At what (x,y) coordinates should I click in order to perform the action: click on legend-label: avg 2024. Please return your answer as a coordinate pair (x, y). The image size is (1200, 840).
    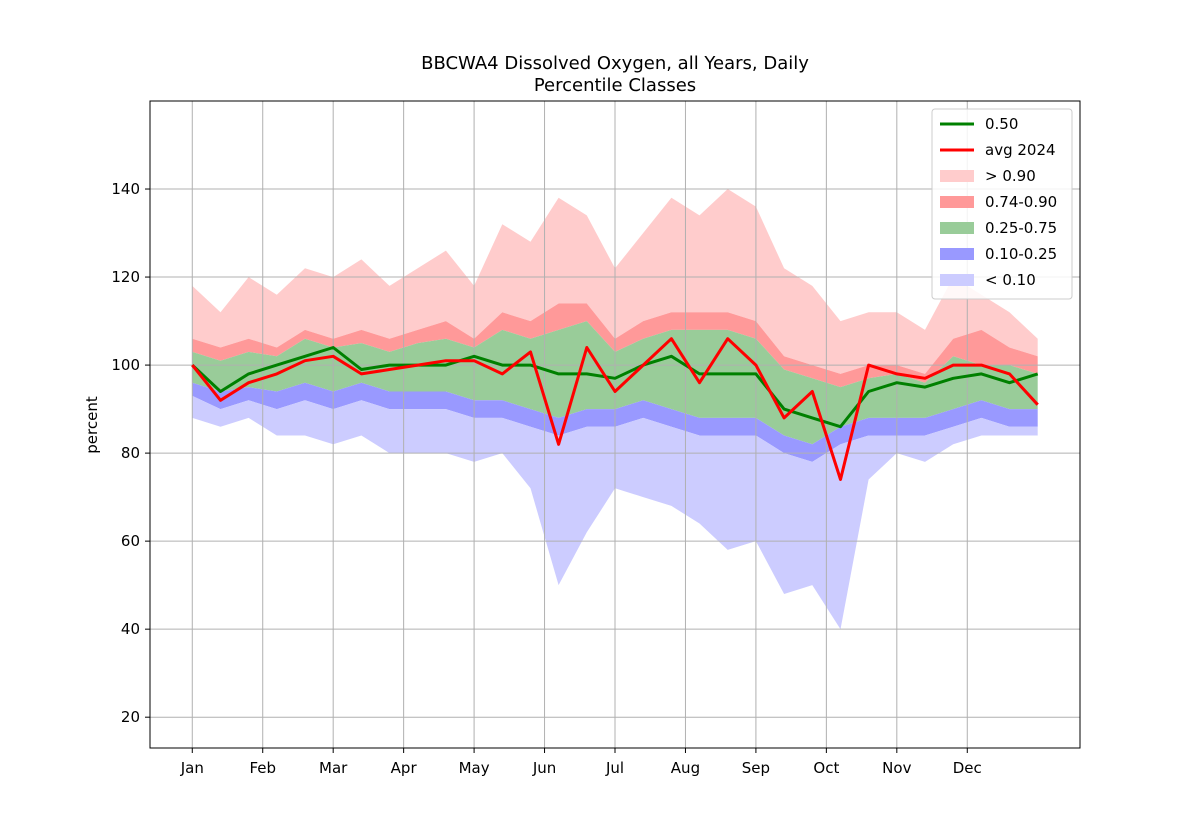
    Looking at the image, I should click on (1020, 150).